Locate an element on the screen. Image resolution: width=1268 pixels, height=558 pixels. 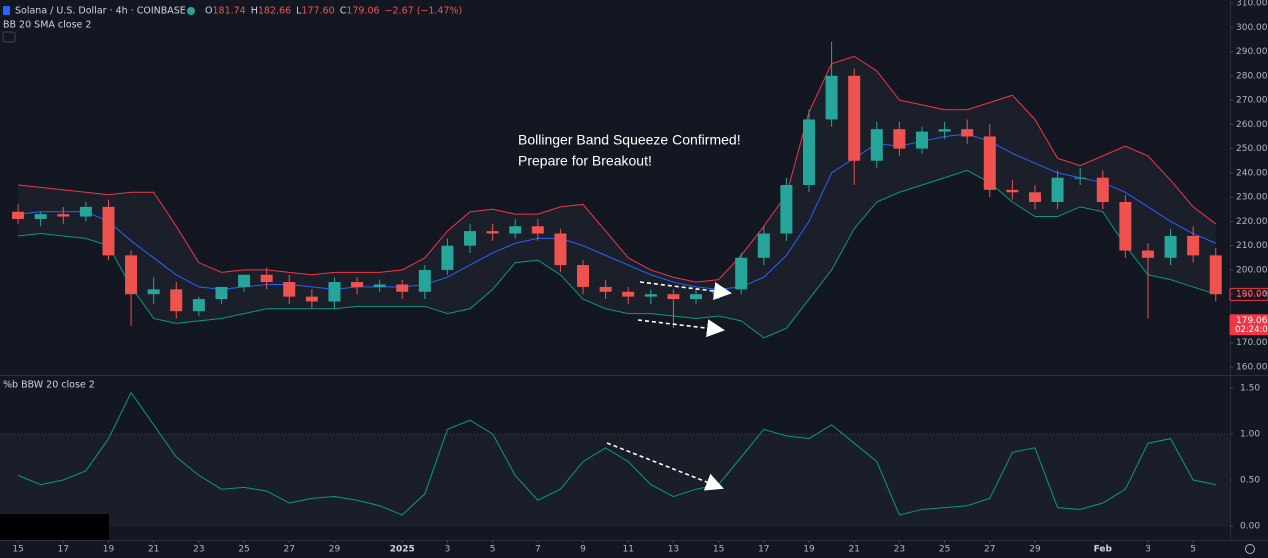
y-tick-label: 260.00 is located at coordinates (1252, 125).